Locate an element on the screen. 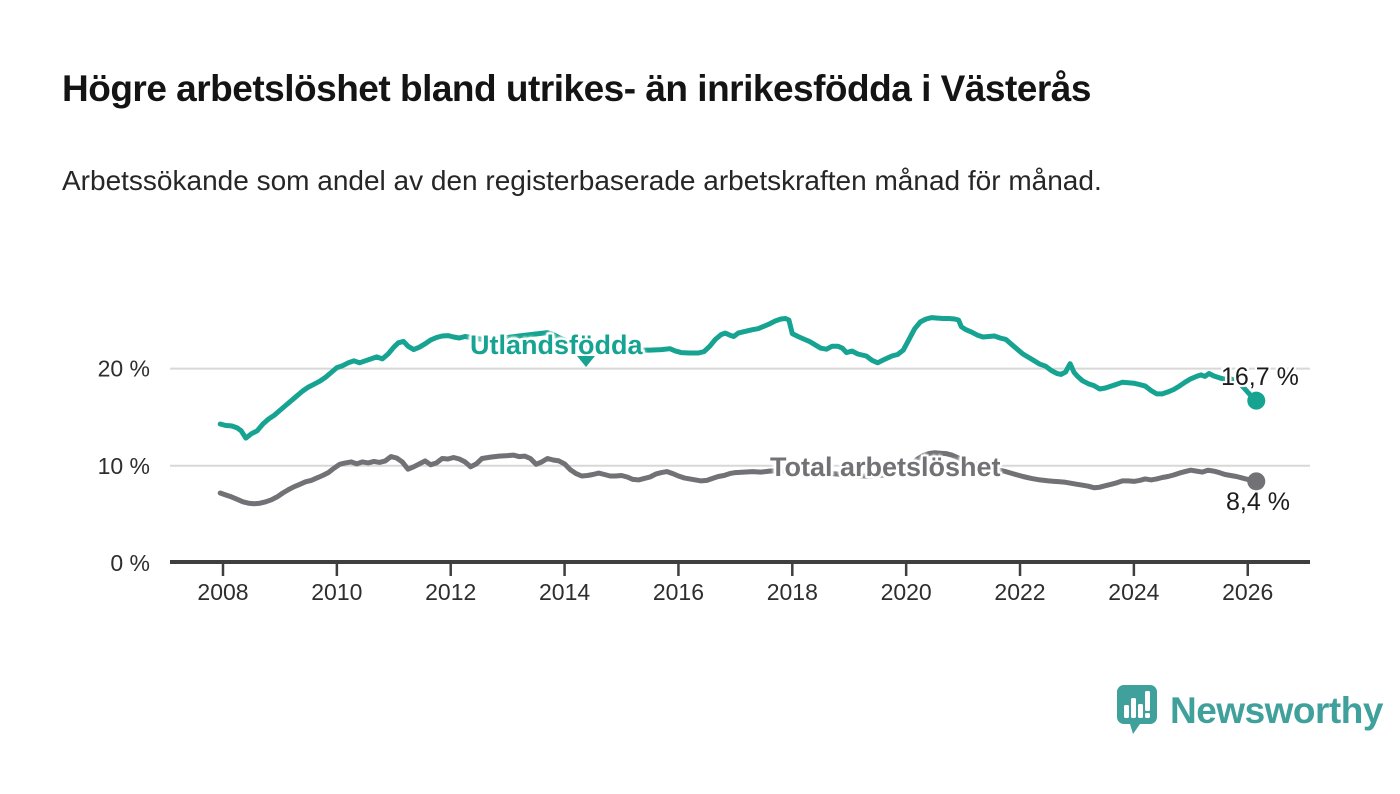 The width and height of the screenshot is (1400, 794). newsworthy-logo: Newsworthy is located at coordinates (1249, 710).